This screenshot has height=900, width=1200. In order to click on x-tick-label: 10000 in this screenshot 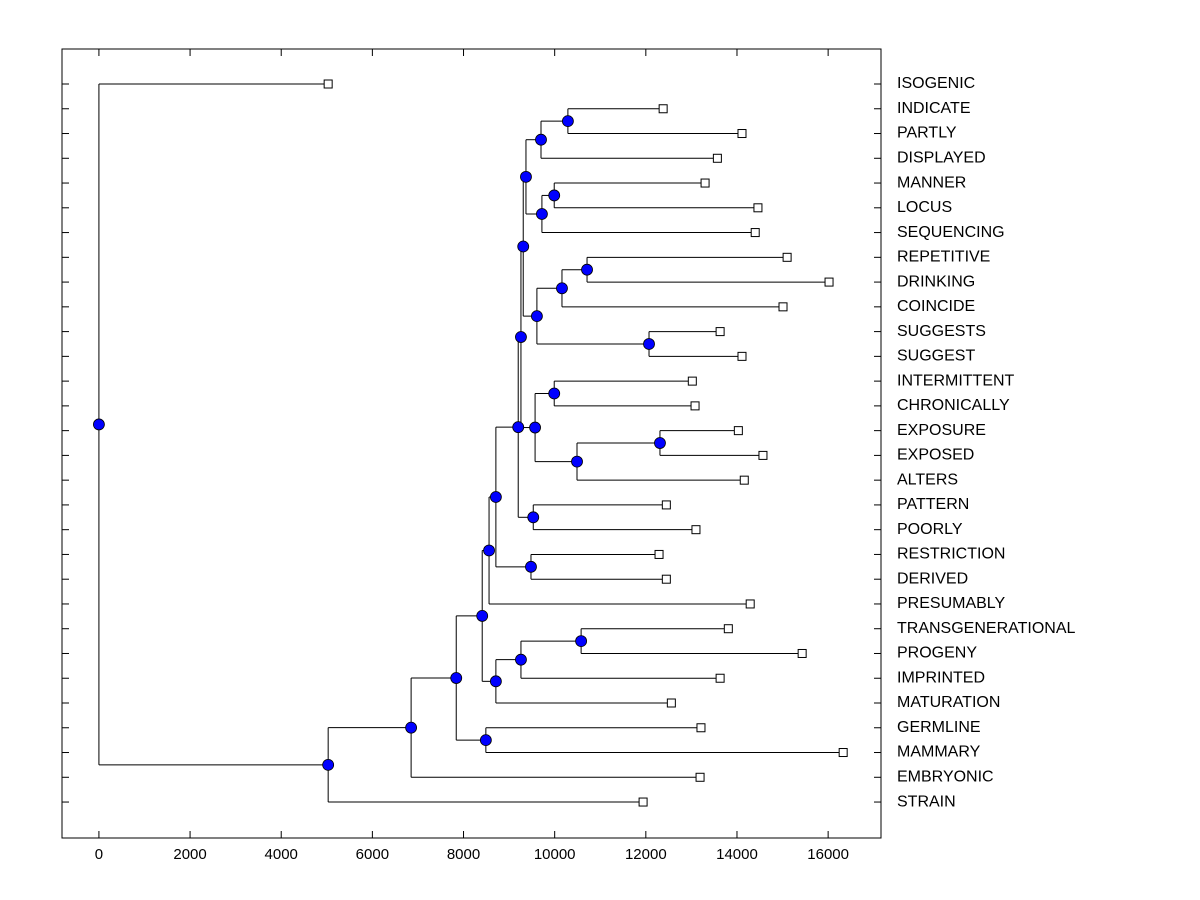, I will do `click(555, 854)`.